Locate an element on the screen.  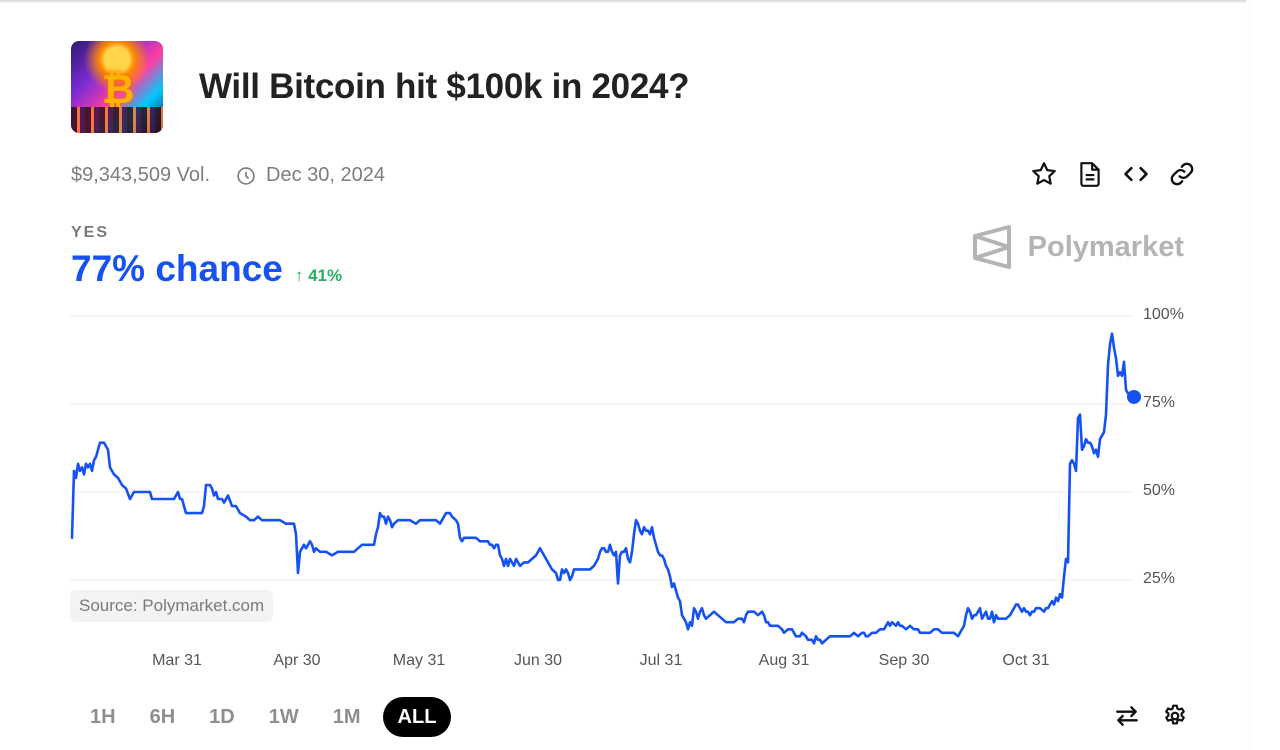
star-icon is located at coordinates (1044, 173).